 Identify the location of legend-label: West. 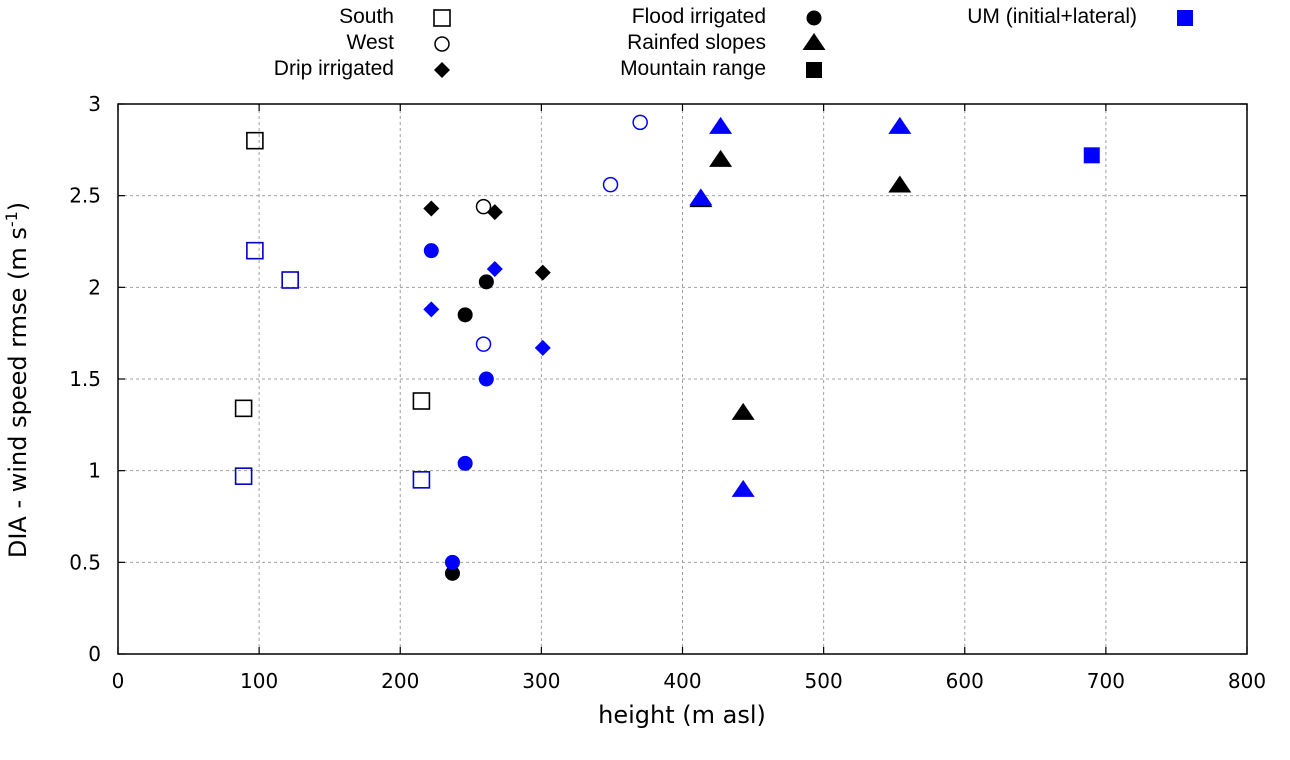
(371, 42).